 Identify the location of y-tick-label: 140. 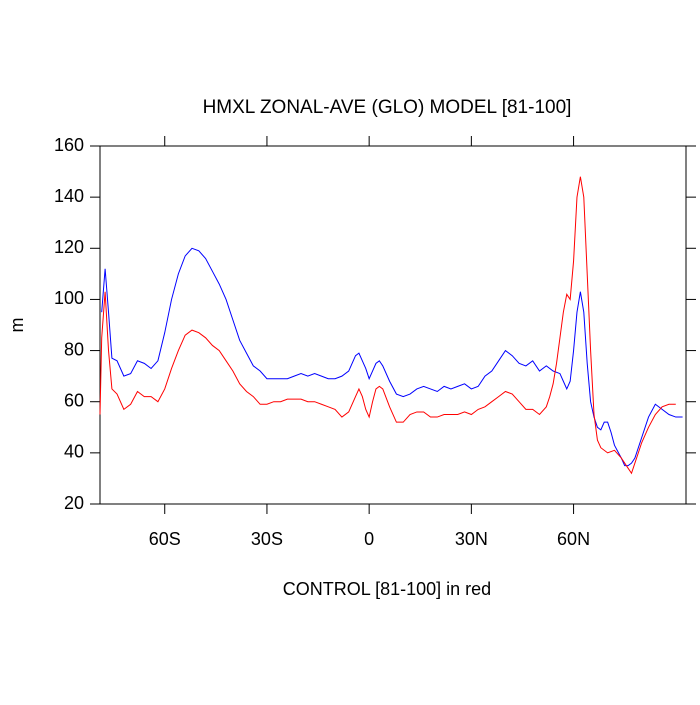
(69, 196).